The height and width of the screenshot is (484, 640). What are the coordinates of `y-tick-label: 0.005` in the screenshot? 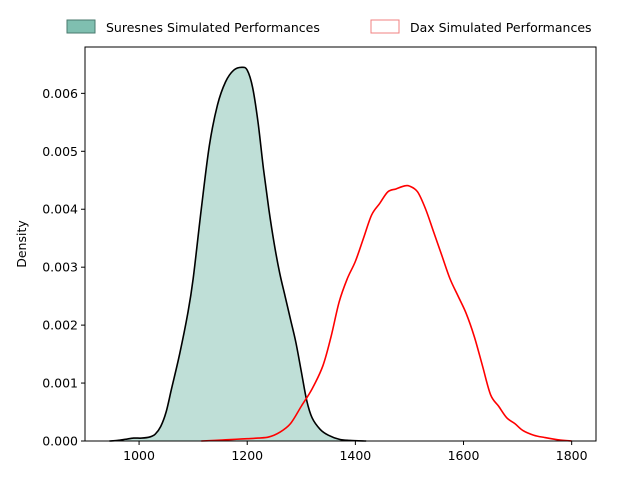 It's located at (60, 151).